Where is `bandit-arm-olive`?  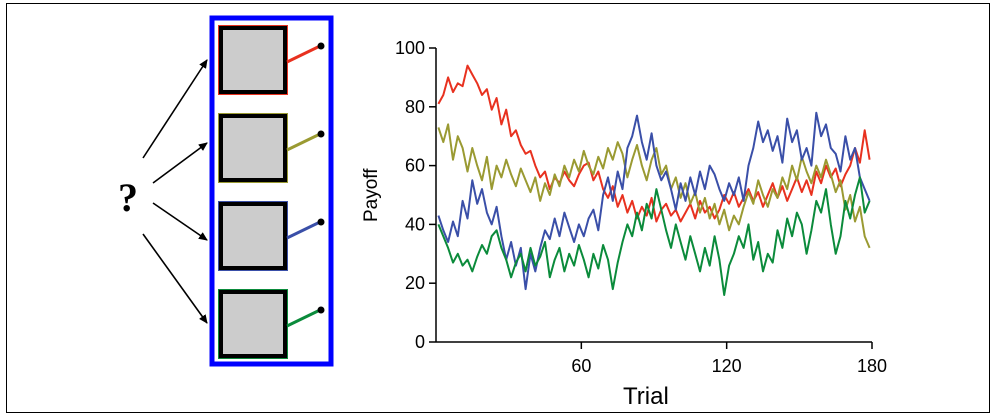 bandit-arm-olive is located at coordinates (271, 148).